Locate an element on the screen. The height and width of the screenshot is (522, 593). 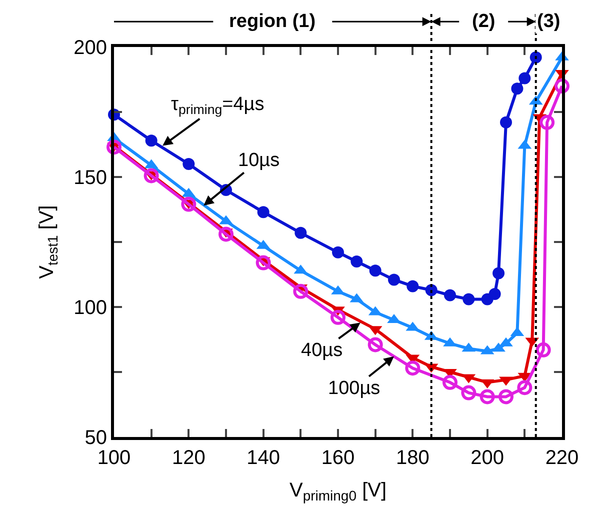
x-axis-title: V$_{priming0}$ [V] is located at coordinates (338, 492).